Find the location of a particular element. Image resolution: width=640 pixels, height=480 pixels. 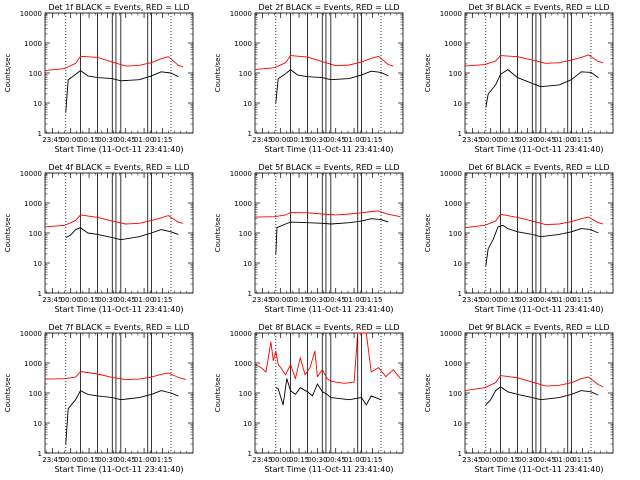

panel-title: Det 9f BLACK = Events, RED = LLD is located at coordinates (538, 327).